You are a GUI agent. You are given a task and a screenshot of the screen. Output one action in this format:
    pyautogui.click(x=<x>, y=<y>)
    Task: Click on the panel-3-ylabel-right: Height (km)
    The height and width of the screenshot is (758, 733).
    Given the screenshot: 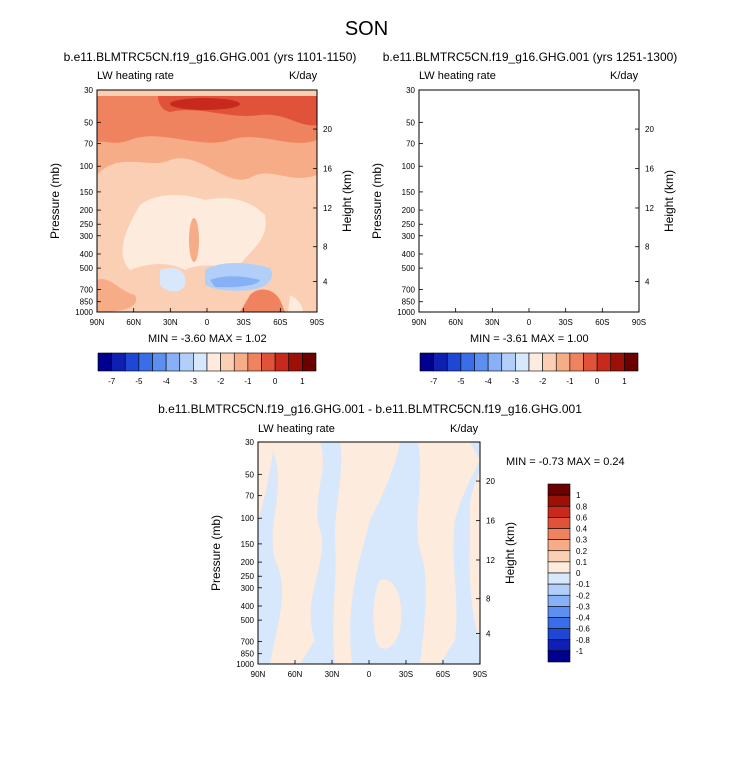 What is the action you would take?
    pyautogui.click(x=510, y=553)
    